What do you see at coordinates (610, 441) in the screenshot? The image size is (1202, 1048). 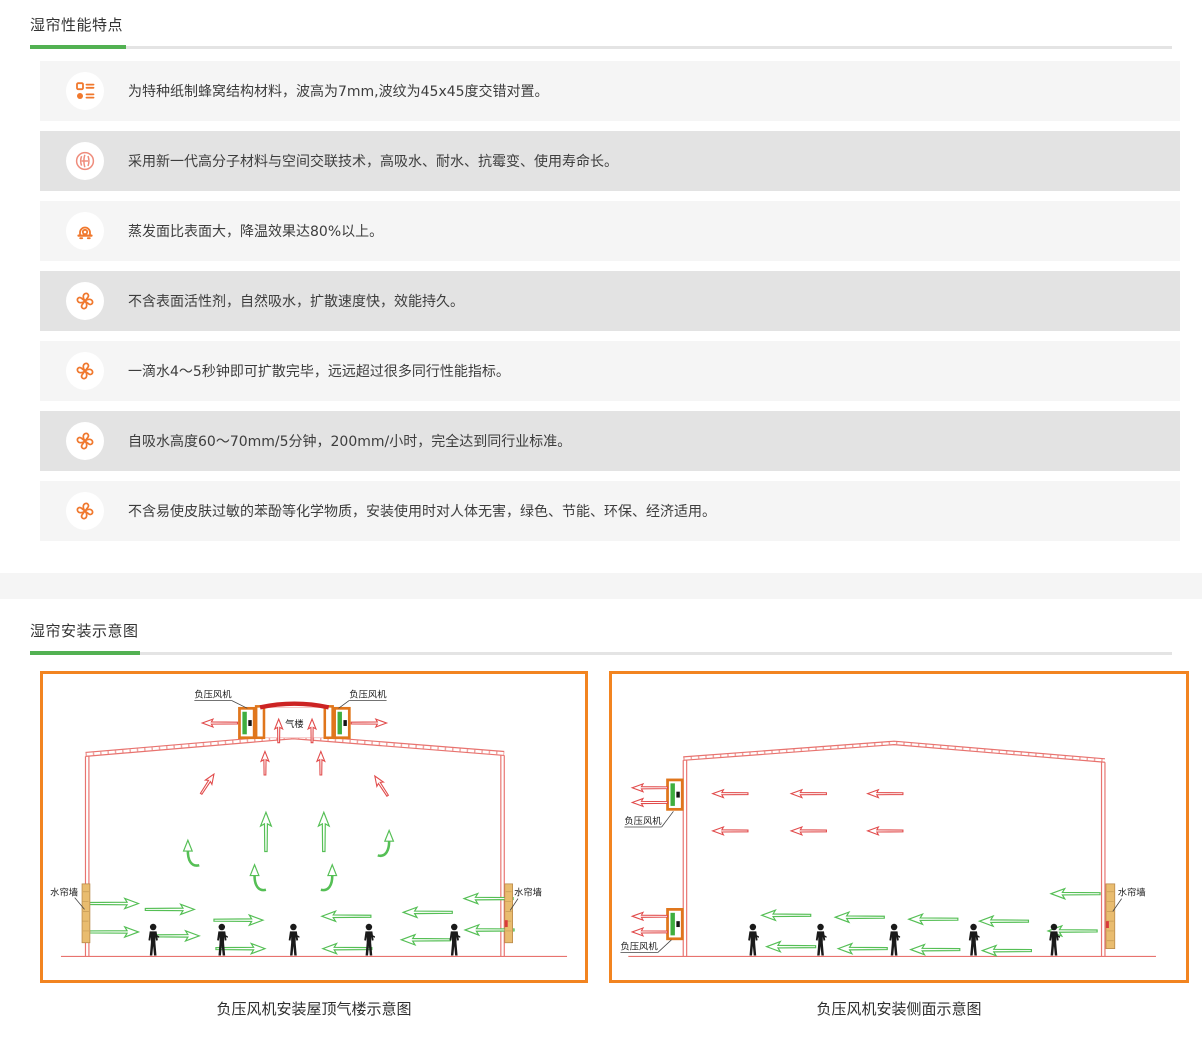 I see `feature-row: 自吸水高度60～70mm/5分钟，200mm/小时，完全达到同行业标准。` at bounding box center [610, 441].